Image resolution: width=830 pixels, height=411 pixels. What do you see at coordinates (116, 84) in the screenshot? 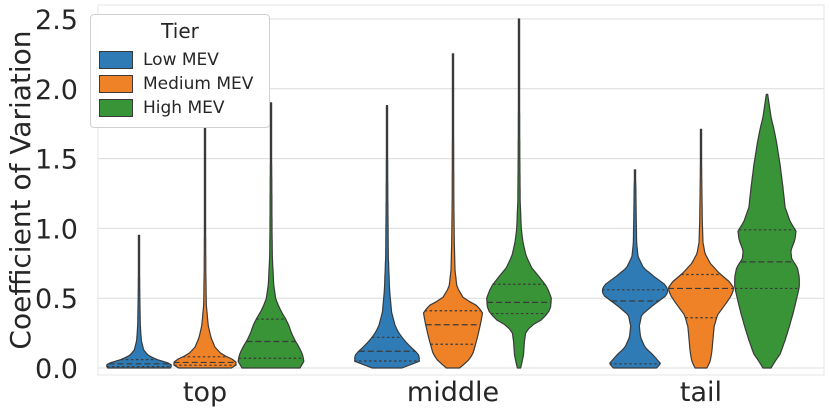
I see `legend-swatch-medium-mev` at bounding box center [116, 84].